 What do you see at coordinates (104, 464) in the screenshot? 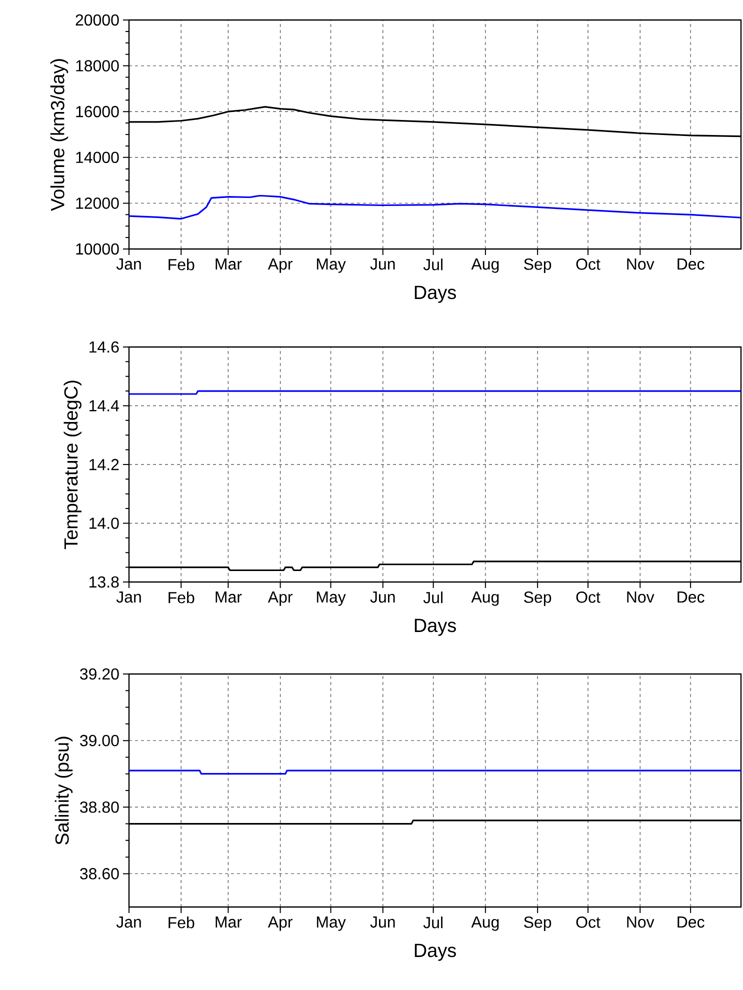
I see `y-tick-label: 14.2` at bounding box center [104, 464].